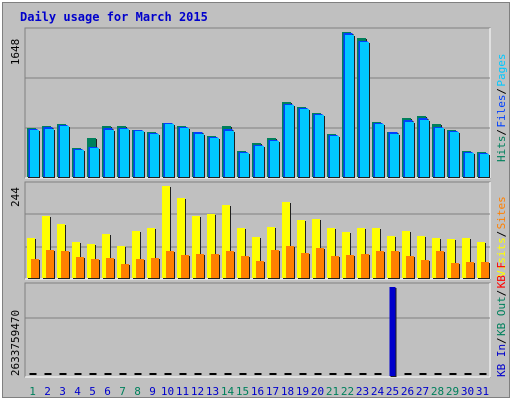 The width and height of the screenshot is (512, 402). Describe the element at coordinates (378, 391) in the screenshot. I see `x-tick-label-24: 24` at that location.